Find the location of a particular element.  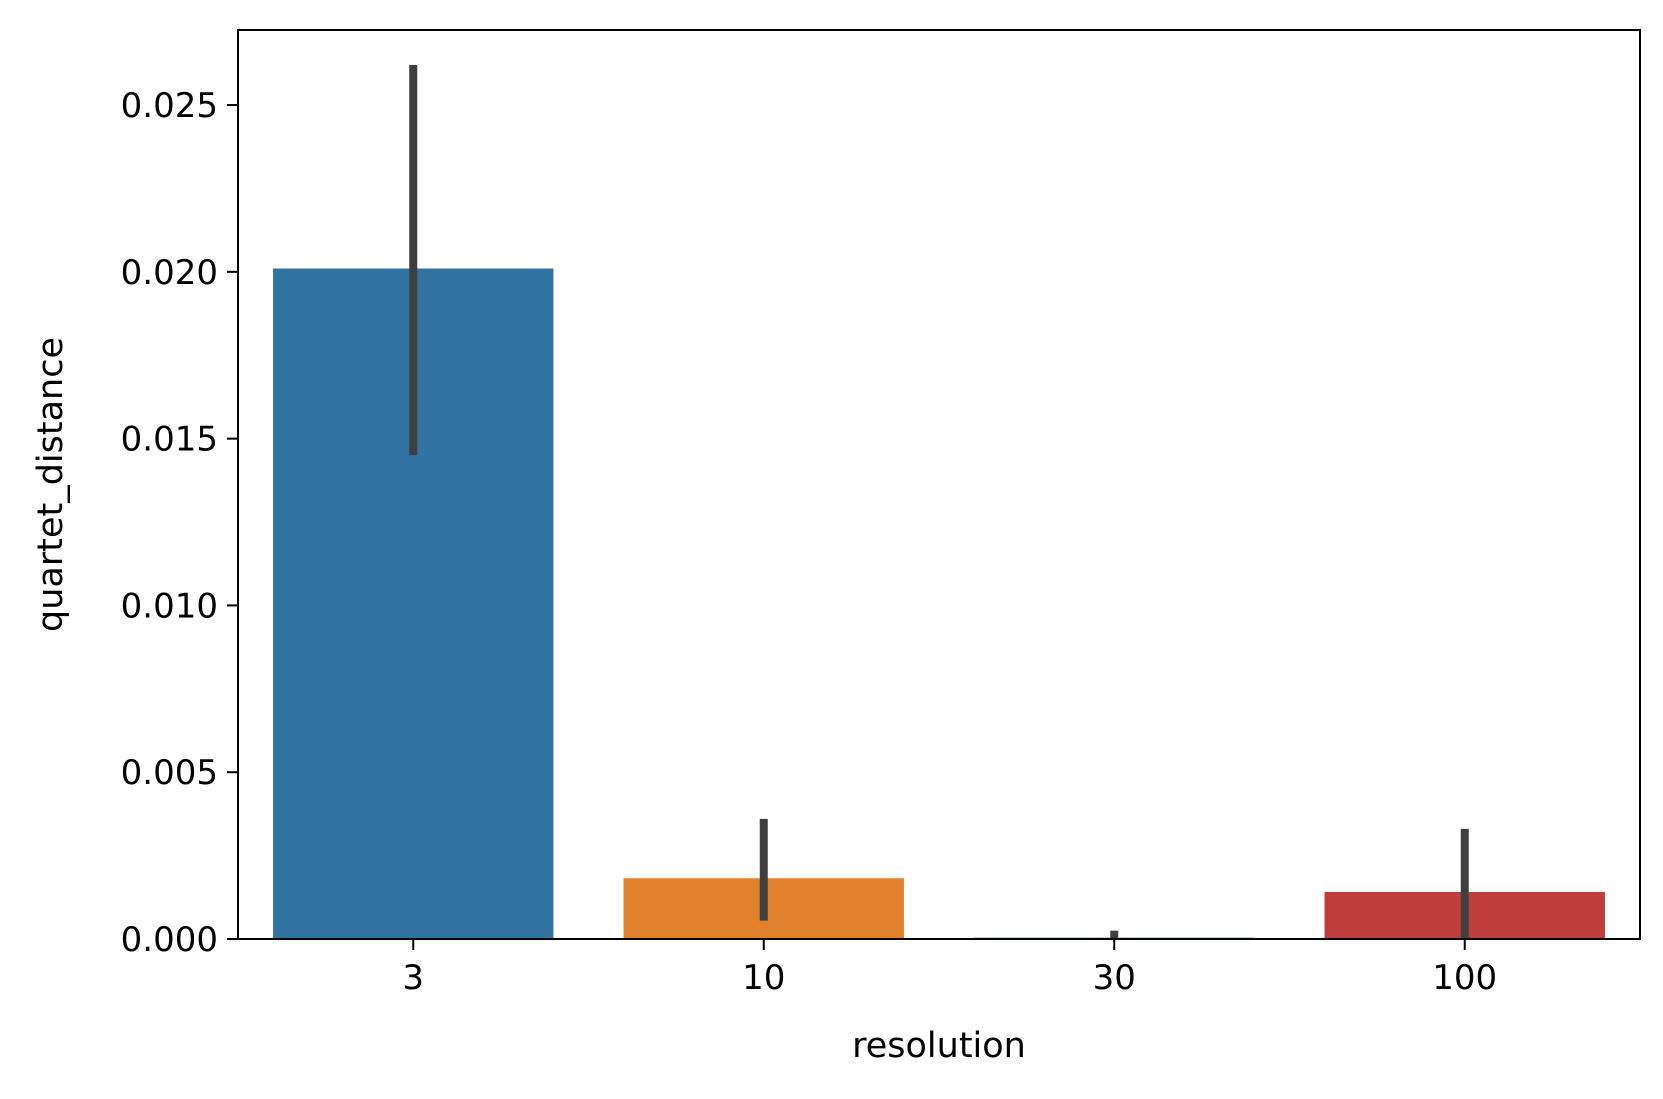

y-axis-label: quartet_distance is located at coordinates (51, 484).